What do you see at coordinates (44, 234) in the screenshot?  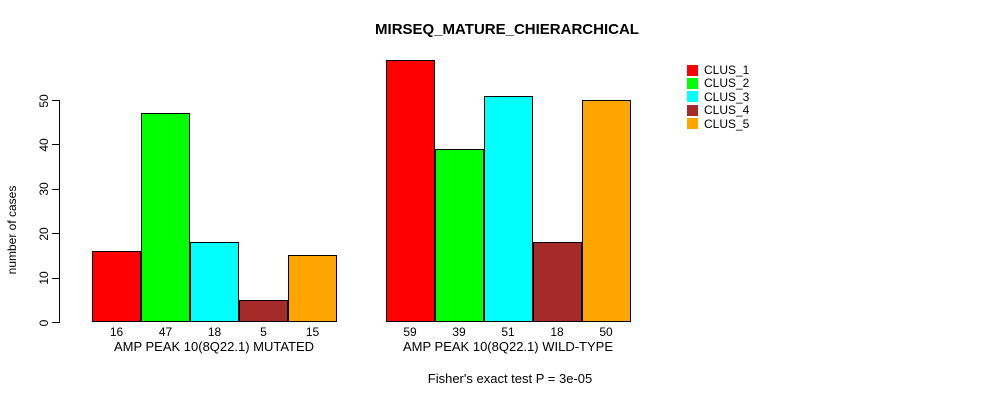 I see `y-tick-label: 20` at bounding box center [44, 234].